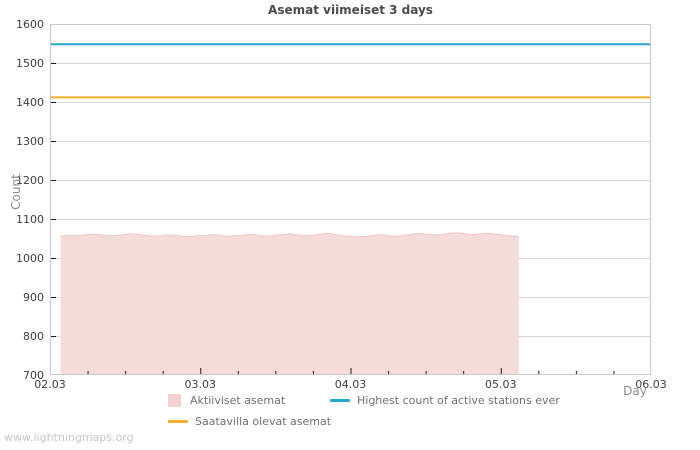  Describe the element at coordinates (30, 219) in the screenshot. I see `y-tick-label: 1100` at that location.